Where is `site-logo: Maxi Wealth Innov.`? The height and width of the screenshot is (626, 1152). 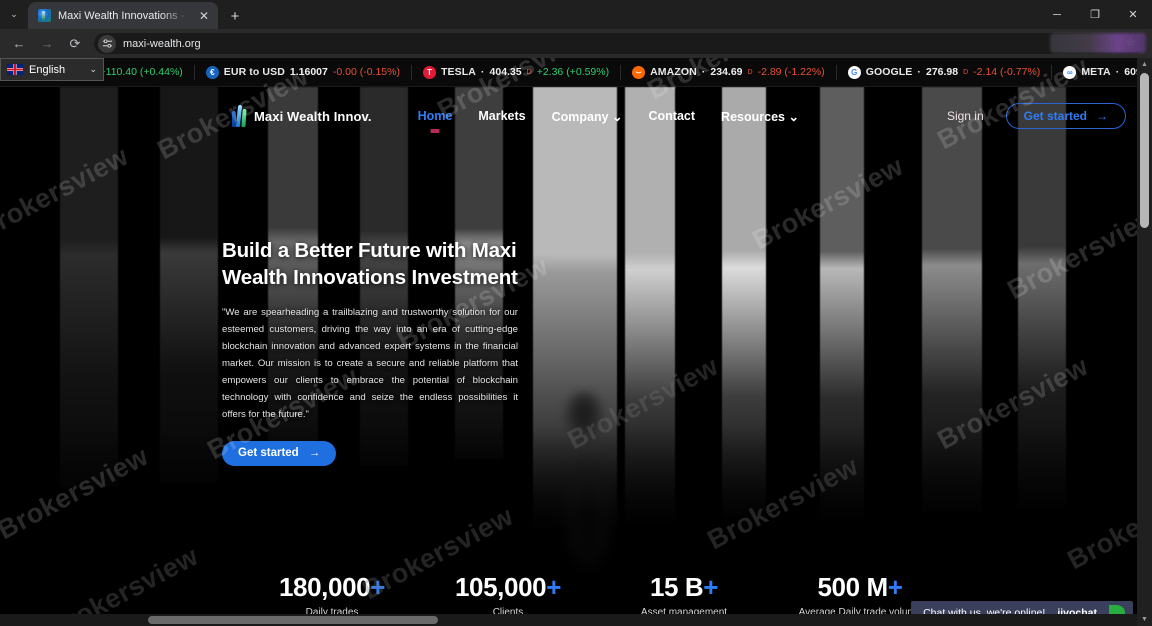 site-logo: Maxi Wealth Innov. is located at coordinates (302, 116).